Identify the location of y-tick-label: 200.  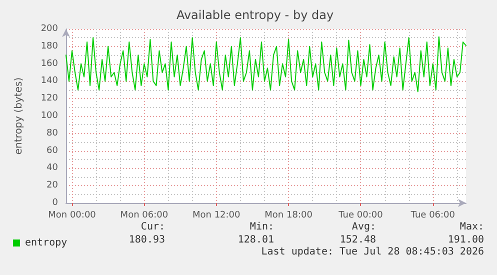
(49, 29).